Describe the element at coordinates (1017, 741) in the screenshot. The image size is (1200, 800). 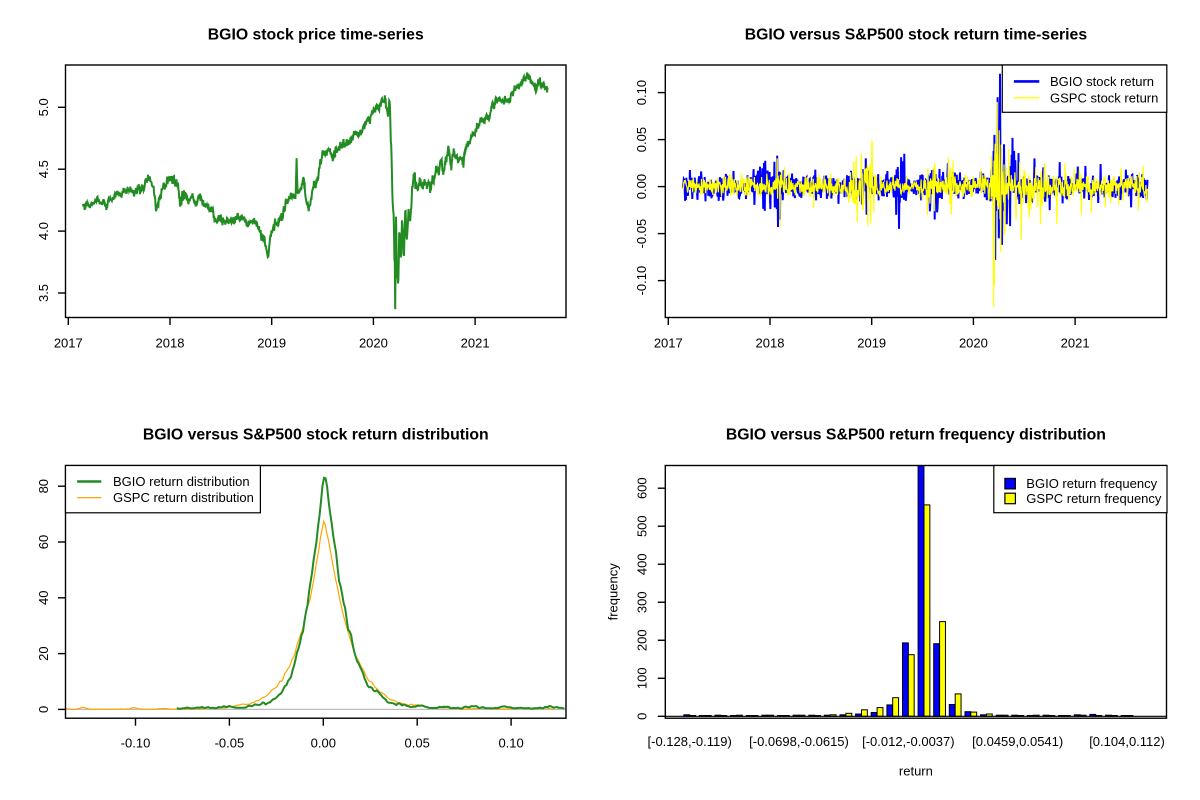
I see `svg-text: [0.0459,0.0541)` at that location.